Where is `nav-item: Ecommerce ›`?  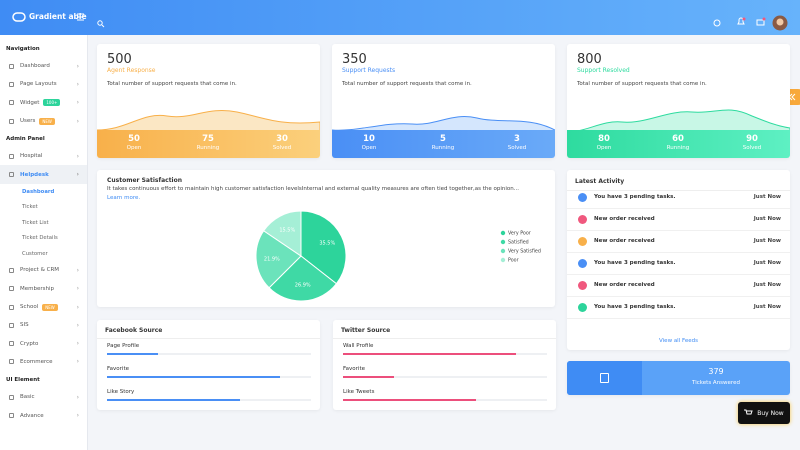 nav-item: Ecommerce › is located at coordinates (43, 362).